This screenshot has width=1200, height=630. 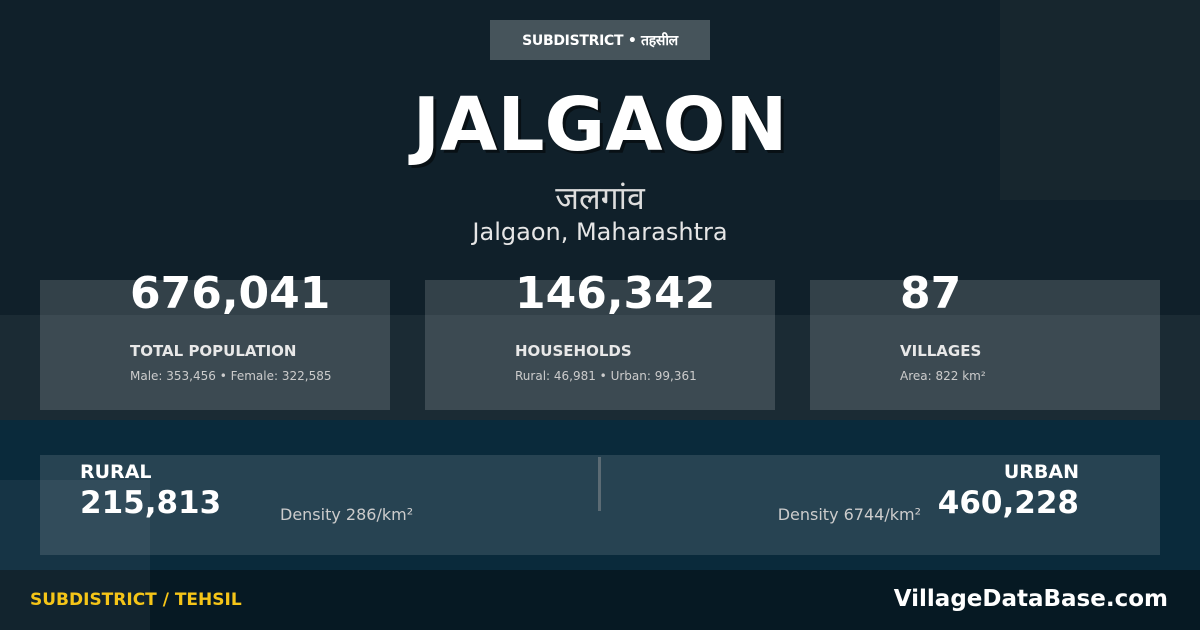 I want to click on stat-sub: Rural: 46,981 • Urban: 99,361, so click(x=606, y=376).